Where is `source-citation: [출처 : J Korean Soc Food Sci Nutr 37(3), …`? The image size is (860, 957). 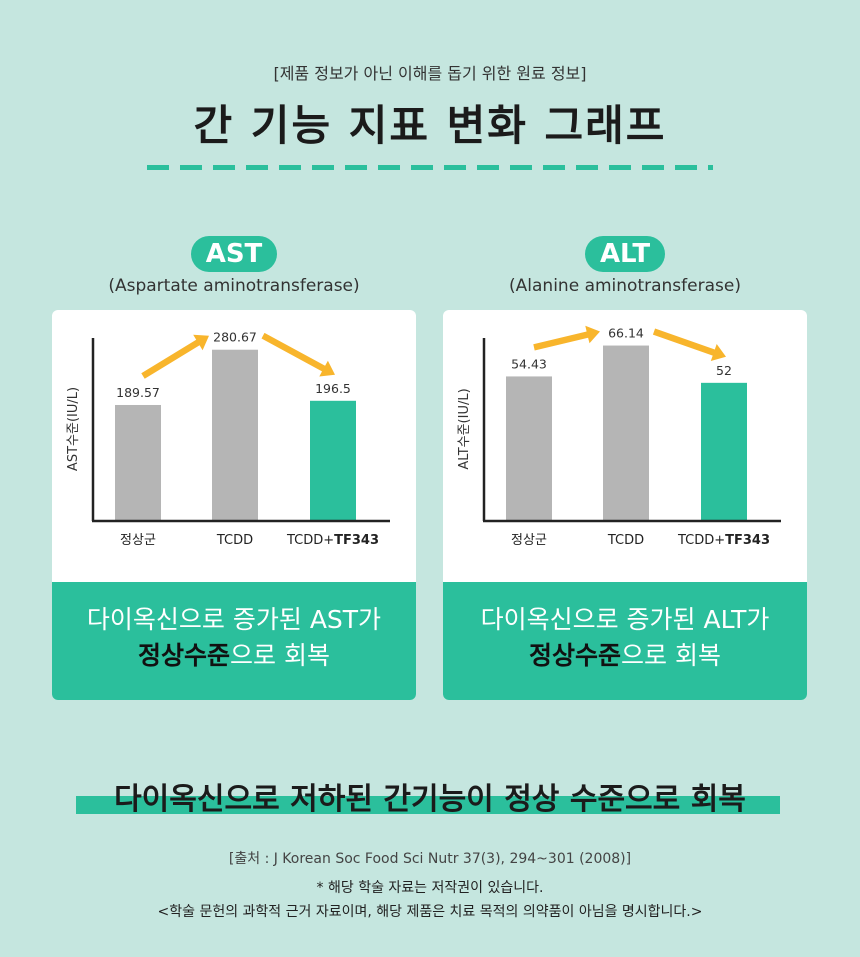 source-citation: [출처 : J Korean Soc Food Sci Nutr 37(3), … is located at coordinates (430, 859).